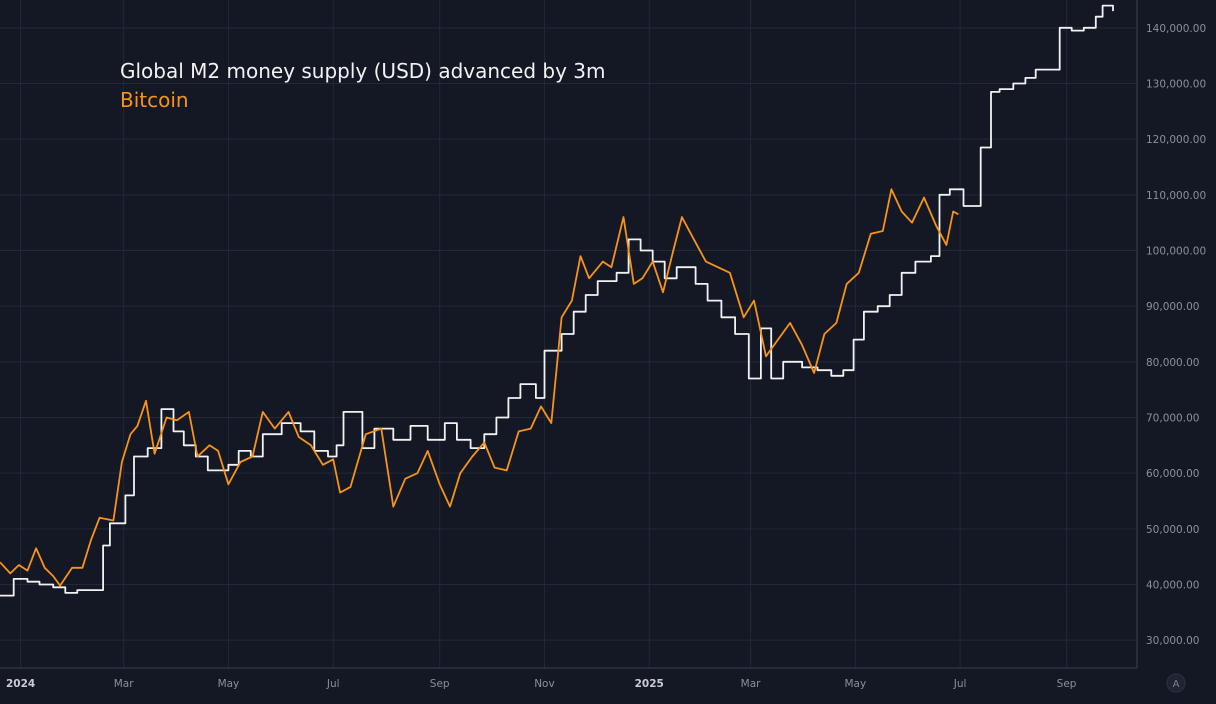 Image resolution: width=1216 pixels, height=704 pixels. What do you see at coordinates (154, 100) in the screenshot?
I see `legend-bitcoin-label: Bitcoin` at bounding box center [154, 100].